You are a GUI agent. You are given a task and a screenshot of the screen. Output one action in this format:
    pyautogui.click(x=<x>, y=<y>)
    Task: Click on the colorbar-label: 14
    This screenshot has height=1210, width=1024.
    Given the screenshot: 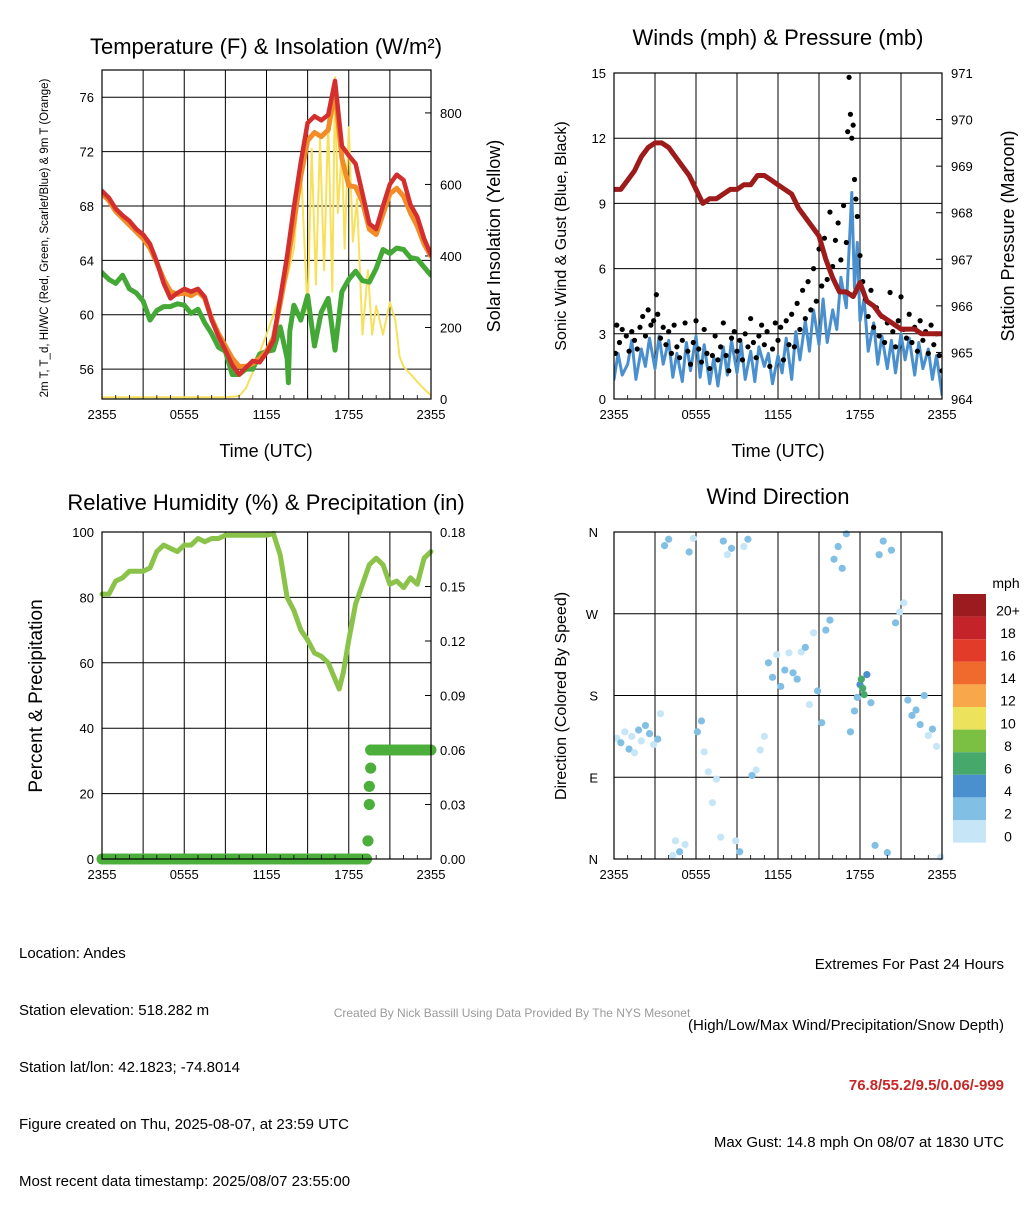 What is the action you would take?
    pyautogui.click(x=1008, y=678)
    